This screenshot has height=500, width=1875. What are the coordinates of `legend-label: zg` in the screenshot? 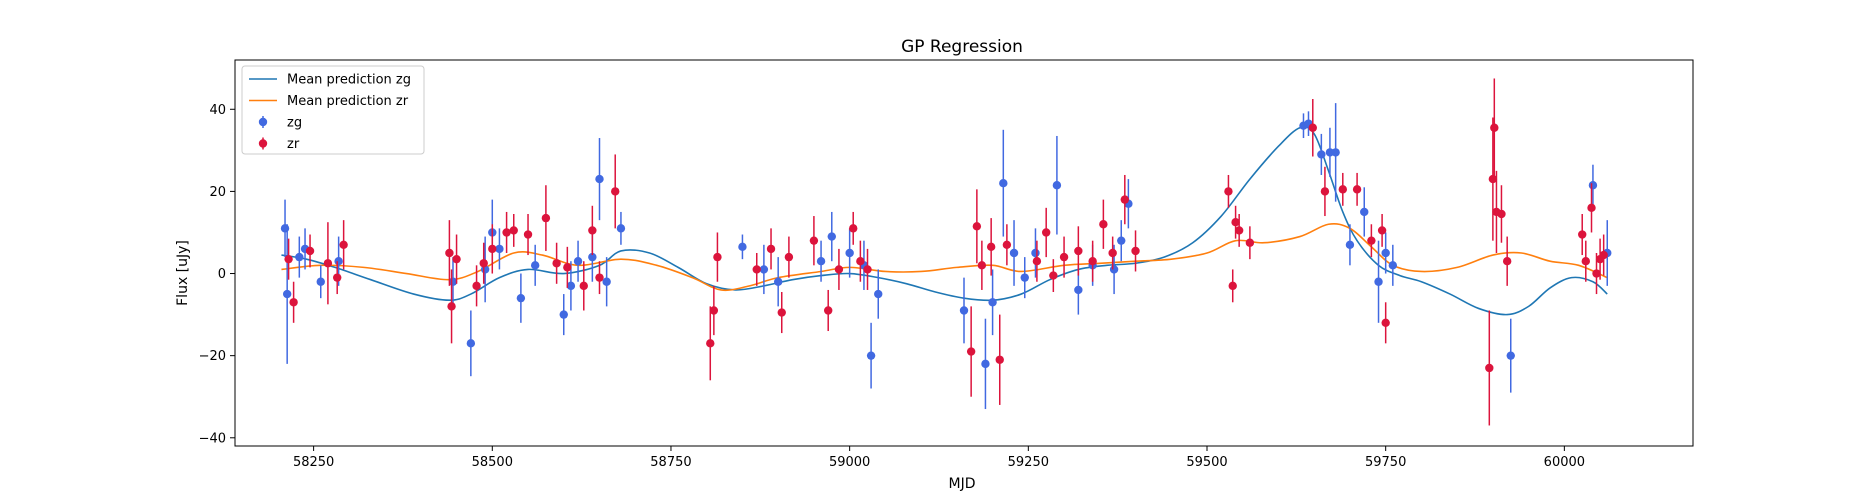 It's located at (294, 123).